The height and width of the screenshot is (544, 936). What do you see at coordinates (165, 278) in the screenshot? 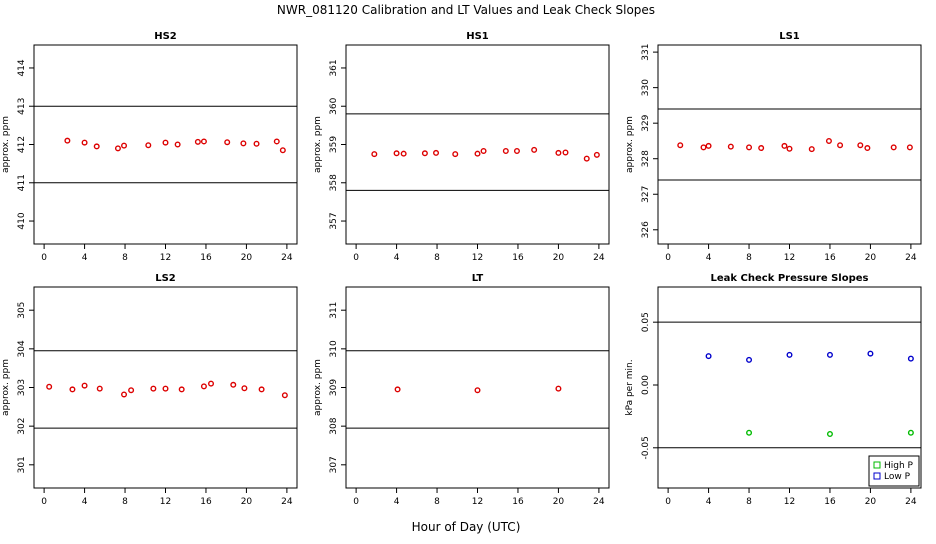
I see `panel-title: LS2` at bounding box center [165, 278].